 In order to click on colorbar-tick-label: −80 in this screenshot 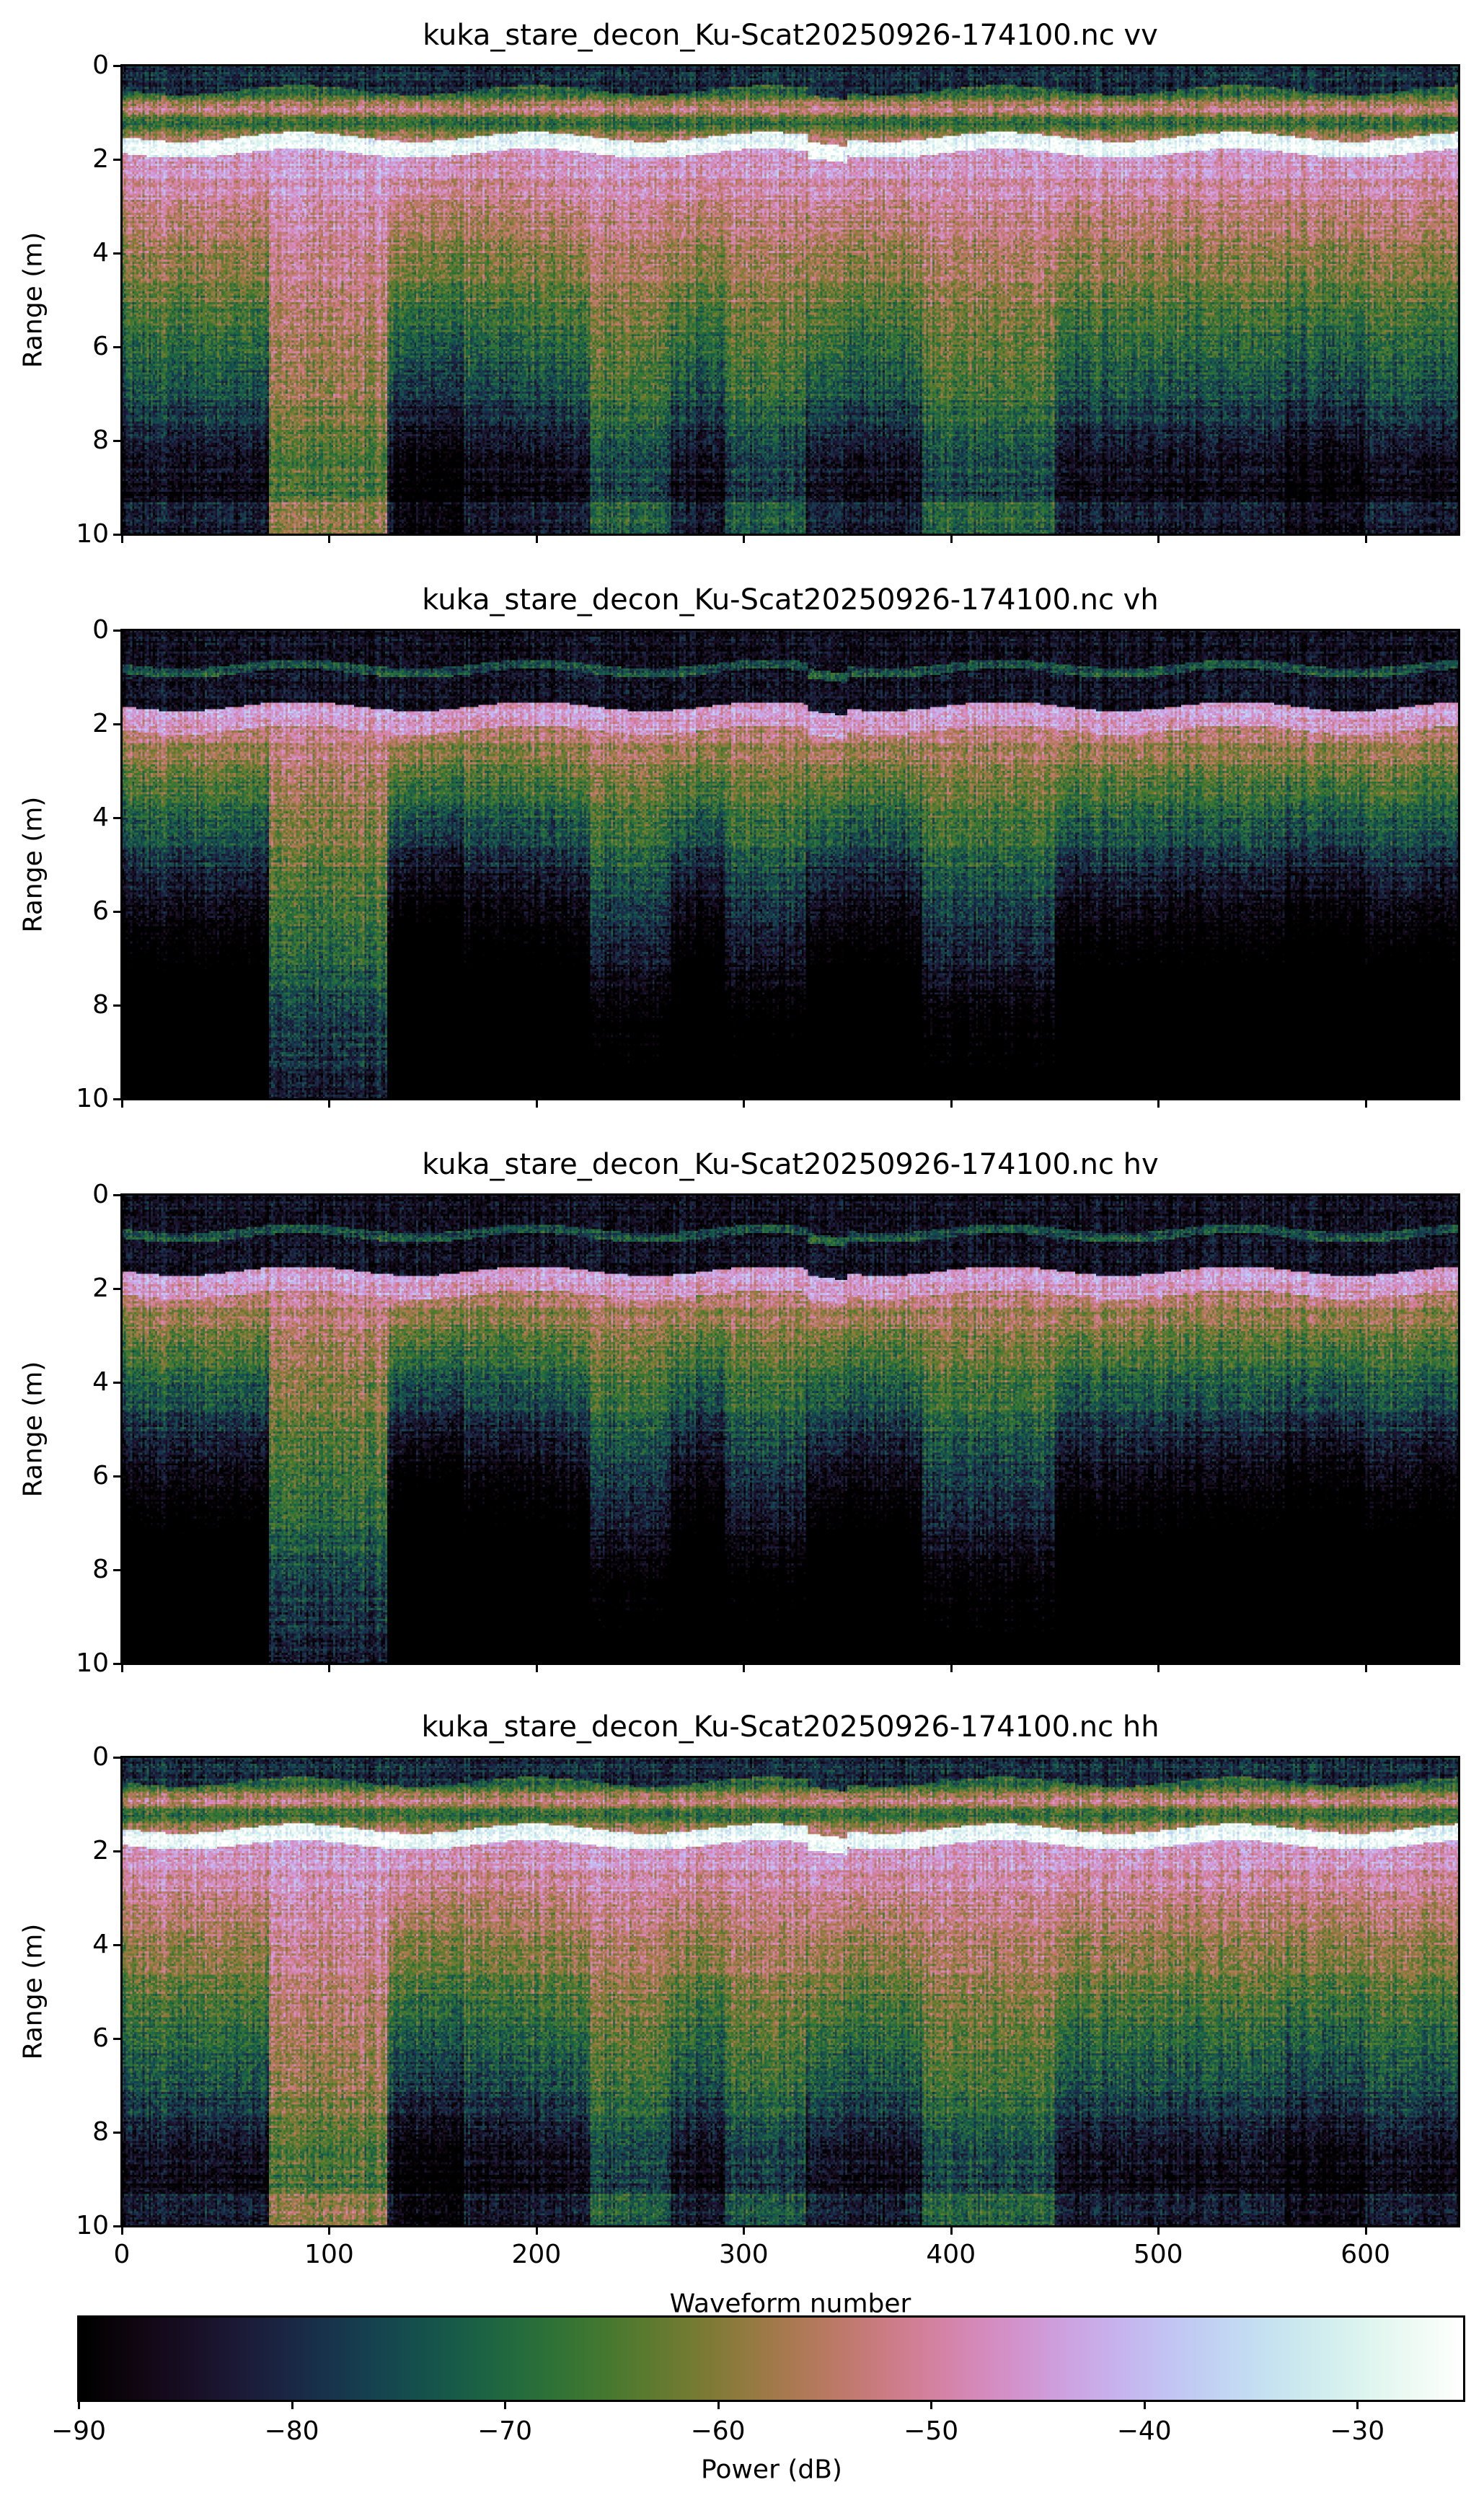, I will do `click(291, 2431)`.